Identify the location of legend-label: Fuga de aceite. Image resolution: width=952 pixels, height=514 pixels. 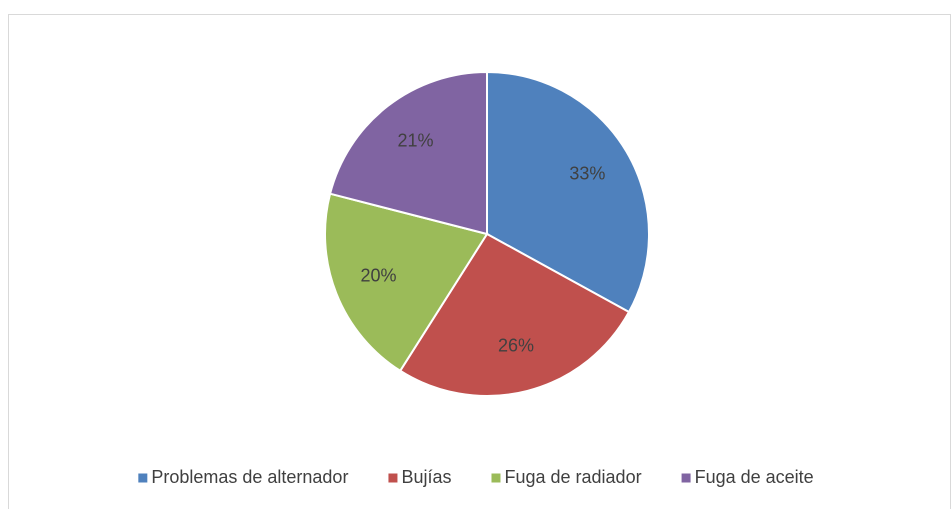
(754, 477).